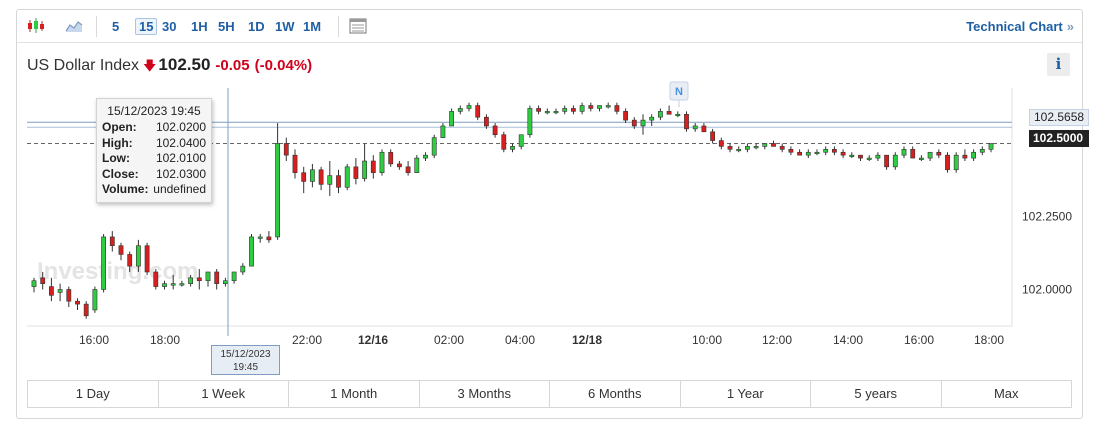  What do you see at coordinates (96, 26) in the screenshot?
I see `toolbar-divider` at bounding box center [96, 26].